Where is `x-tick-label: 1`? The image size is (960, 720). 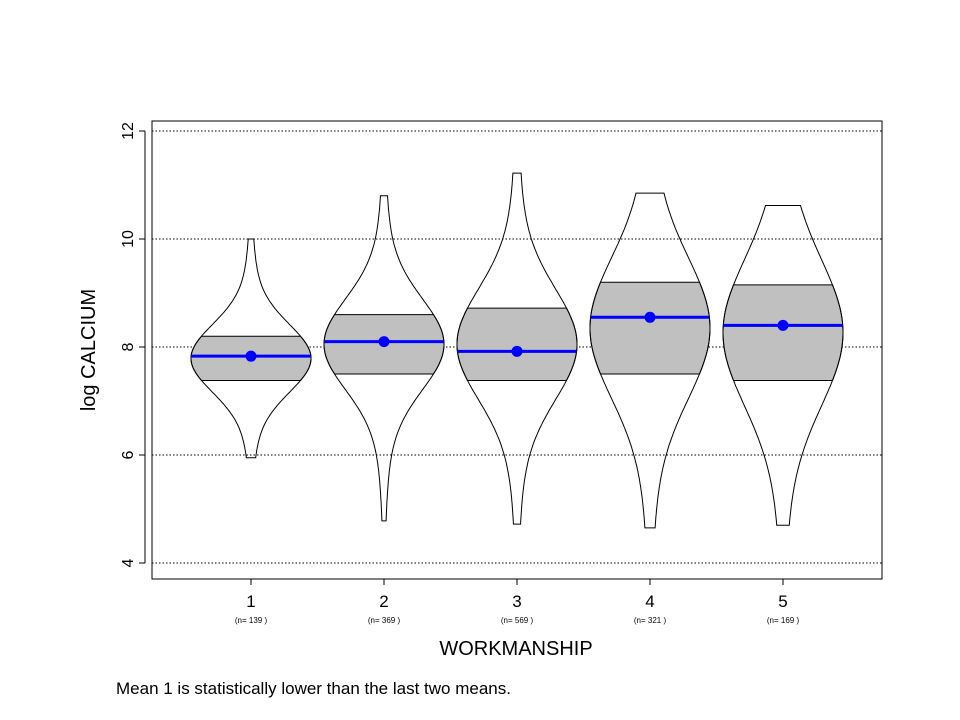 x-tick-label: 1 is located at coordinates (250, 601).